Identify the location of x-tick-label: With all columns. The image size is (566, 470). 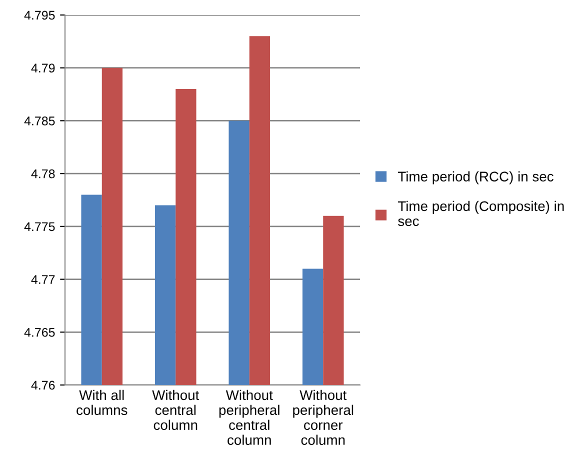
(102, 403).